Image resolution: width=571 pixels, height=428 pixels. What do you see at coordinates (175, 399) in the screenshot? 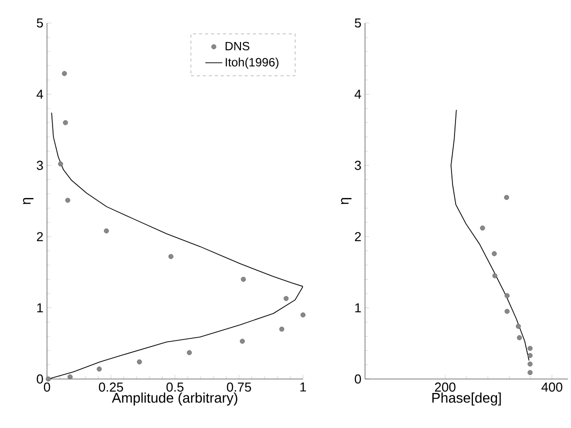
I see `x-axis-title: Amplitude (arbitrary)` at bounding box center [175, 399].